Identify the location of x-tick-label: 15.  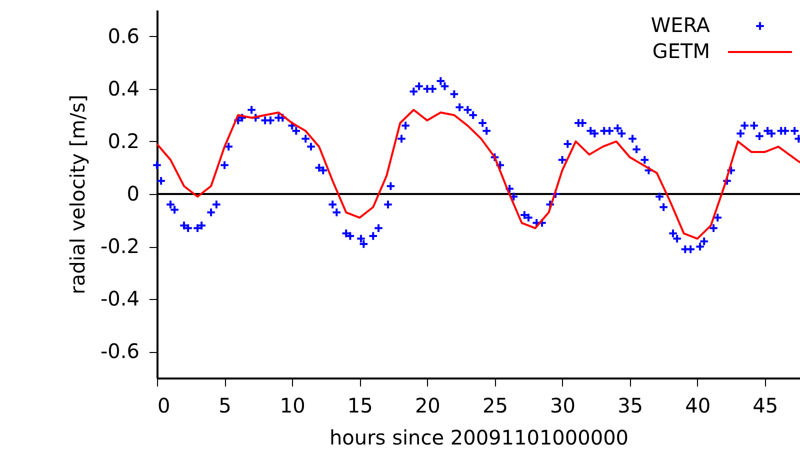
(360, 406).